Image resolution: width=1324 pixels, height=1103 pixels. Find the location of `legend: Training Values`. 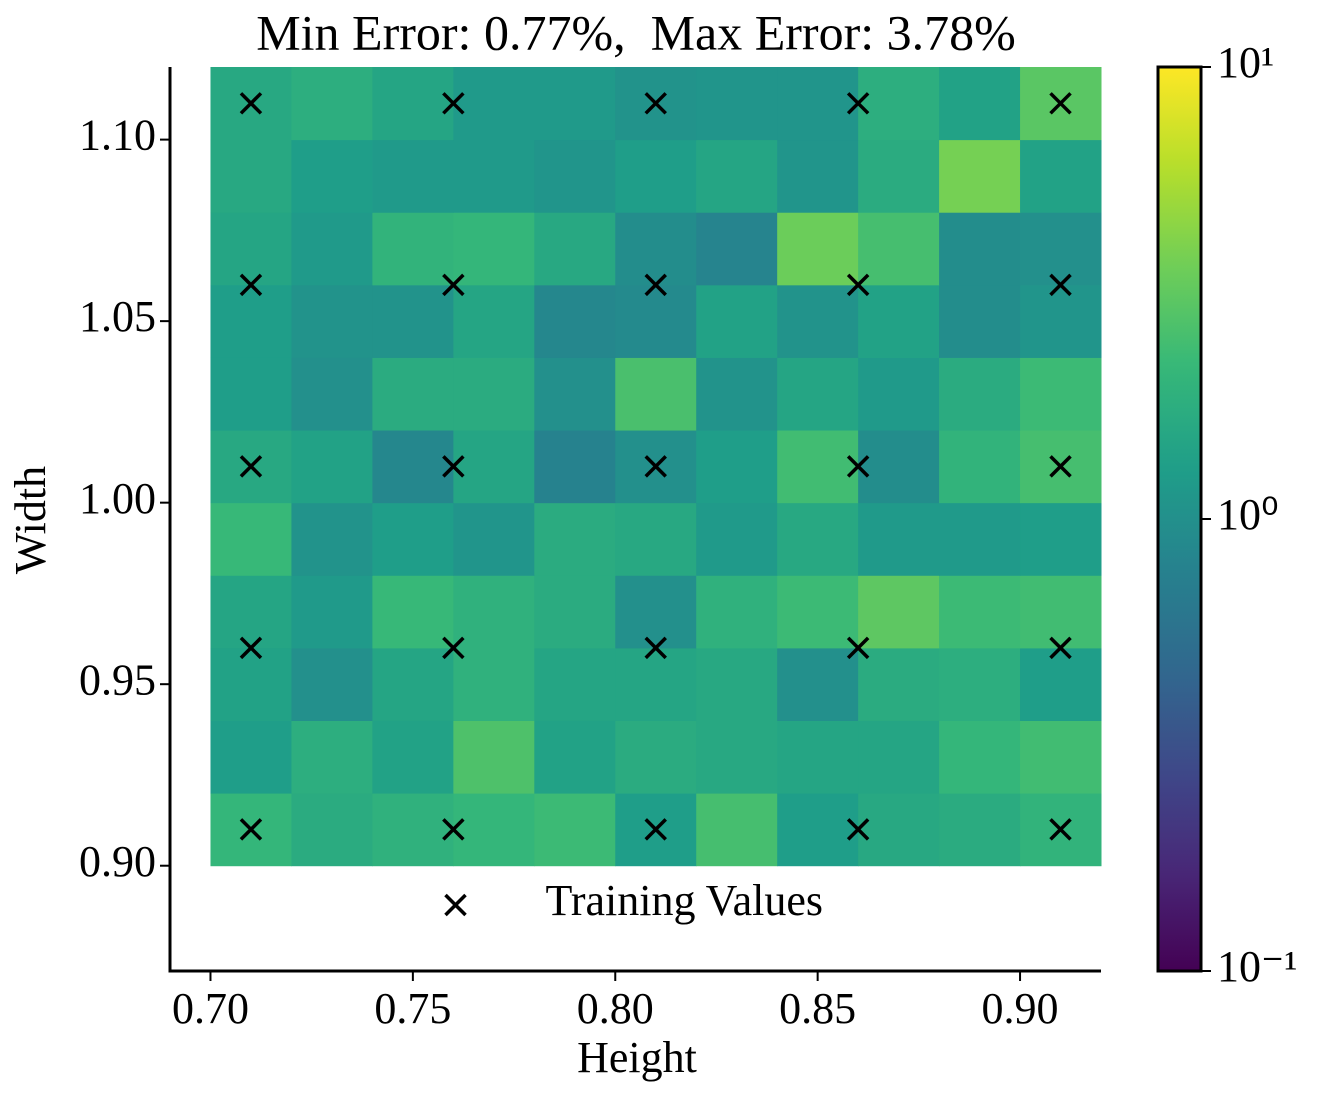

legend: Training Values is located at coordinates (633, 900).